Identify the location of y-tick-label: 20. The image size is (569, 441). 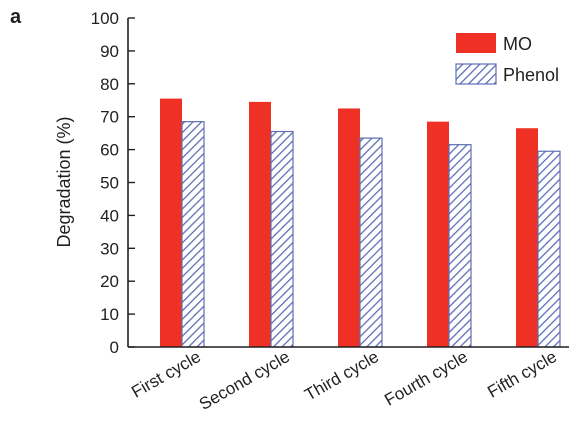
(109, 281).